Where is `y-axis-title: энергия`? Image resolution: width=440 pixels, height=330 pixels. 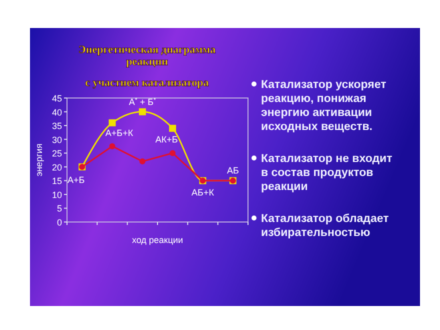
y-axis-title: энергия is located at coordinates (39, 160).